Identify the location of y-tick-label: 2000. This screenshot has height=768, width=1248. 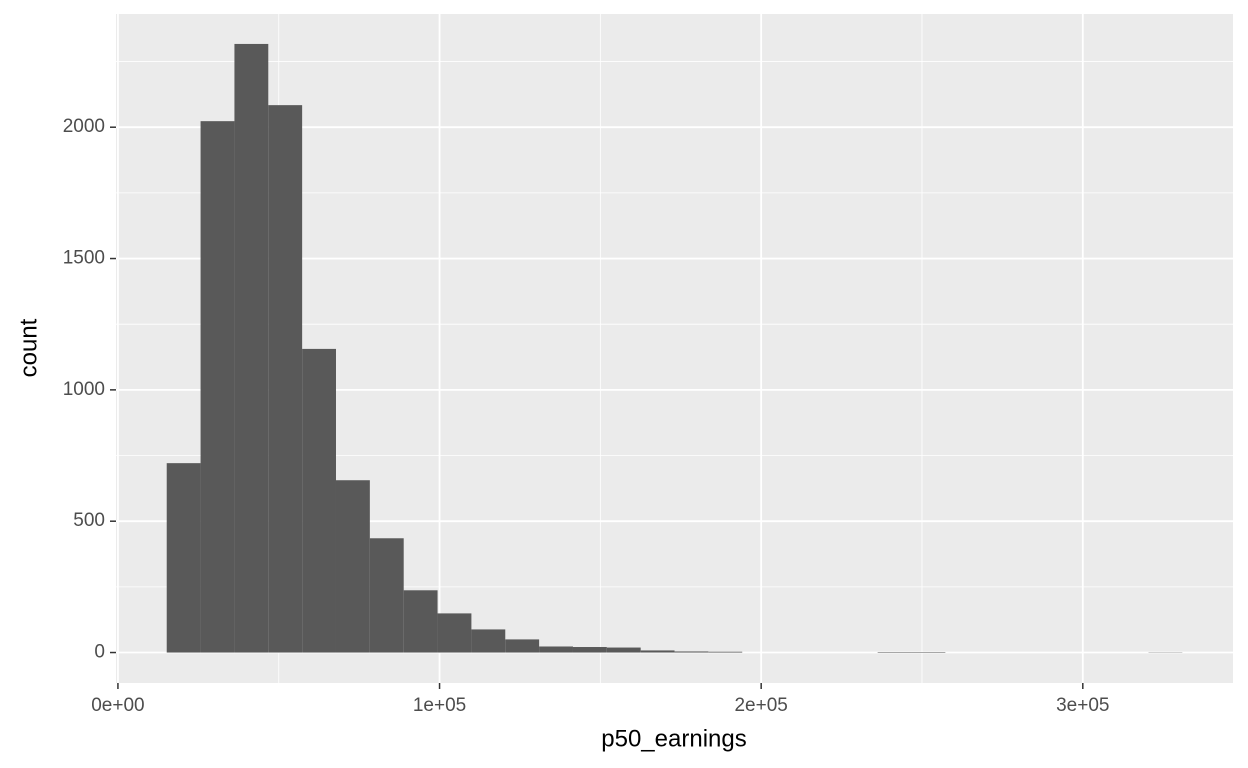
(84, 126).